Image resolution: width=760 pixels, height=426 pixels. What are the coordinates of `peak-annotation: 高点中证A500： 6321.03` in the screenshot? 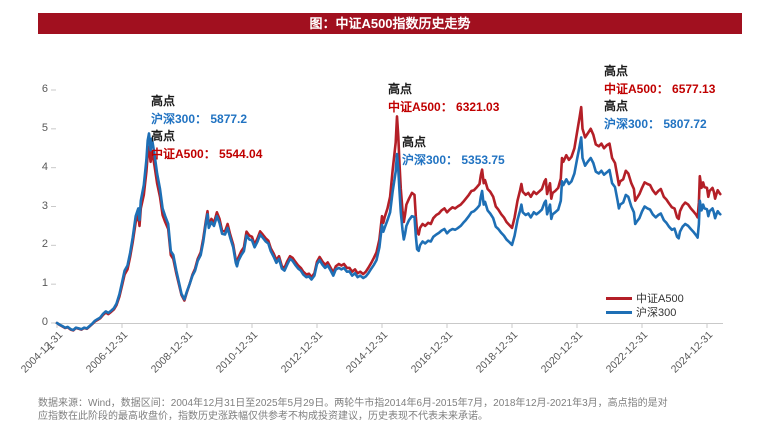 It's located at (443, 98).